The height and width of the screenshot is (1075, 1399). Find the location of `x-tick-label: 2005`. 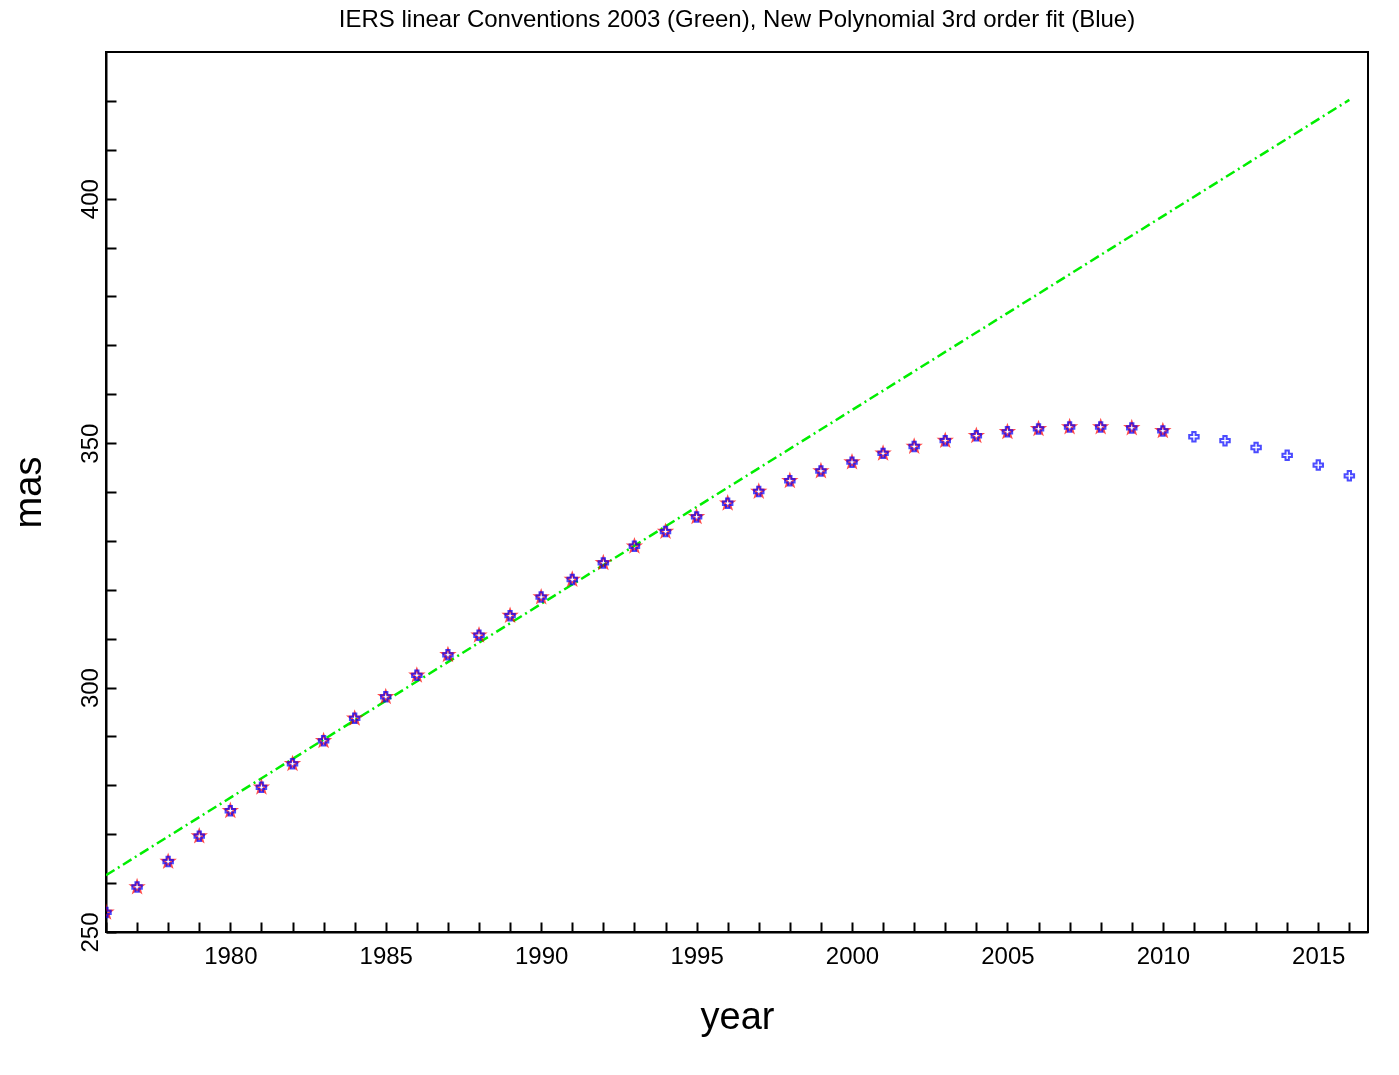

x-tick-label: 2005 is located at coordinates (1008, 955).